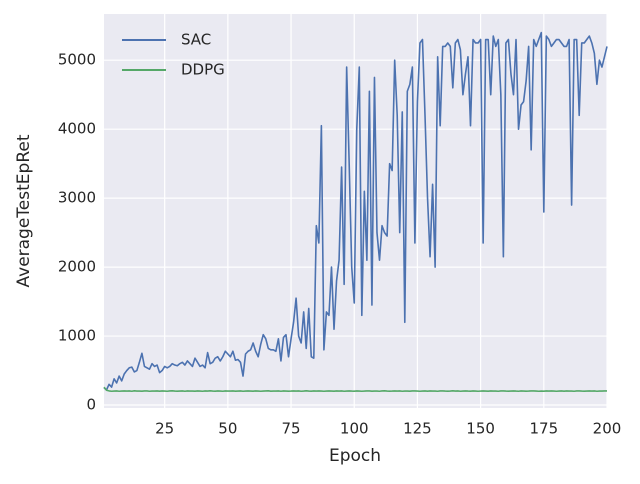 The width and height of the screenshot is (640, 484). What do you see at coordinates (354, 429) in the screenshot?
I see `x-tick-label: 100` at bounding box center [354, 429].